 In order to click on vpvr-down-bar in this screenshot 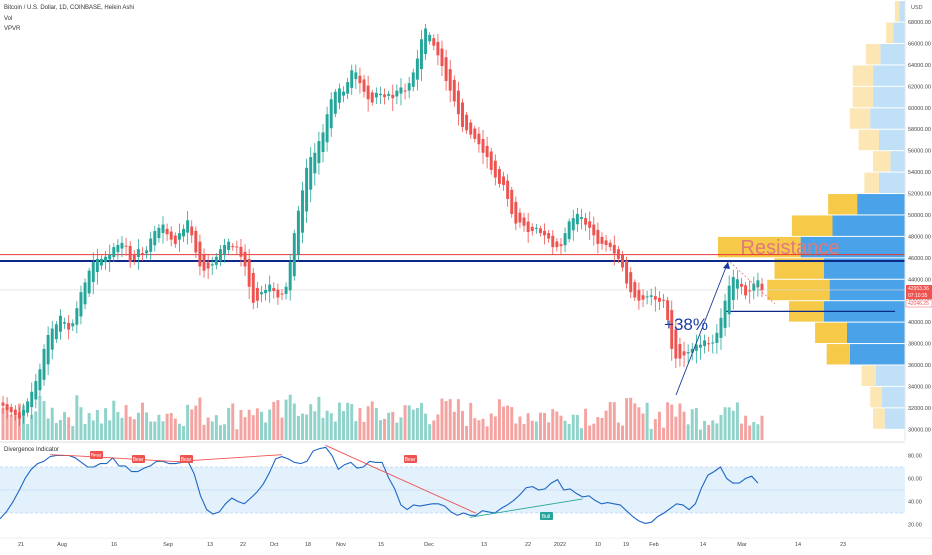, I will do `click(877, 354)`.